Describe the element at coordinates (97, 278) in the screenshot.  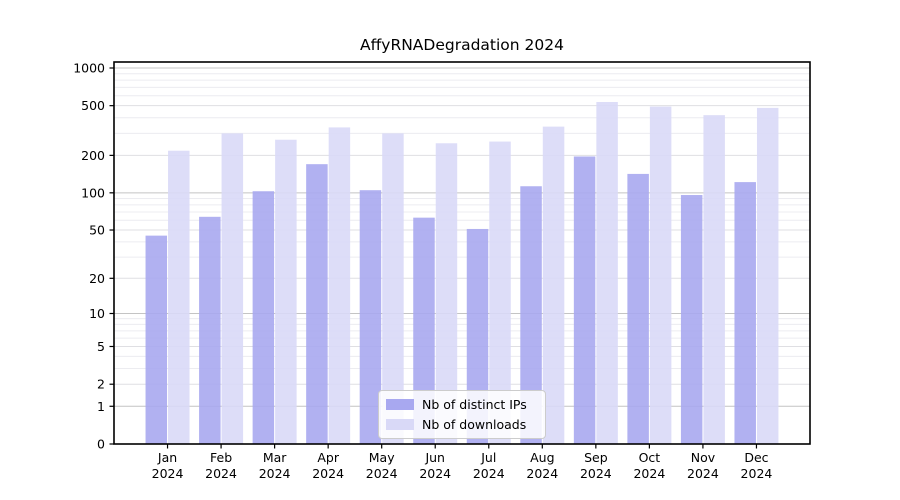
I see `y-tick-label: 20` at that location.